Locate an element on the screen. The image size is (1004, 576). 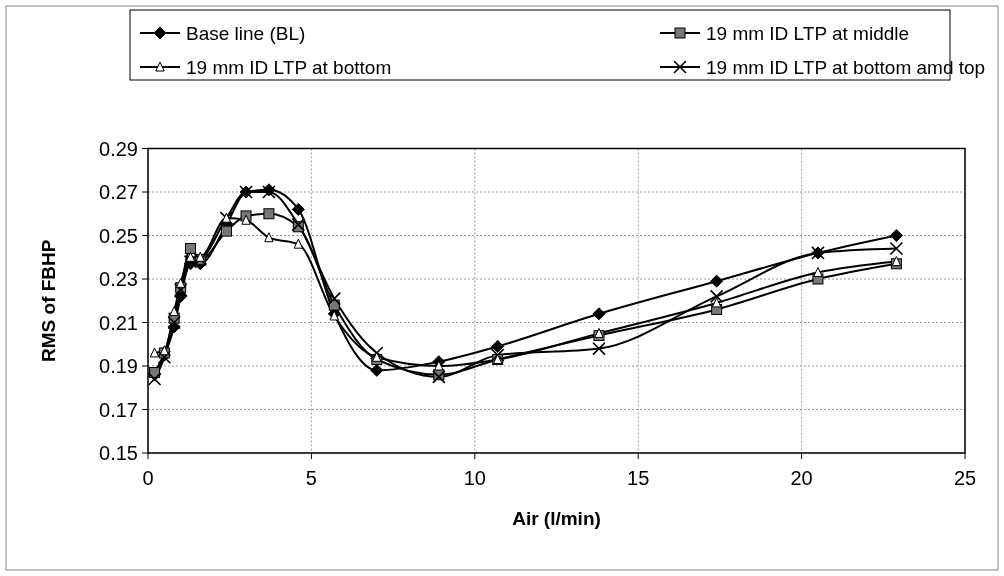
y-axis-title: RMS of FBHP is located at coordinates (48, 300).